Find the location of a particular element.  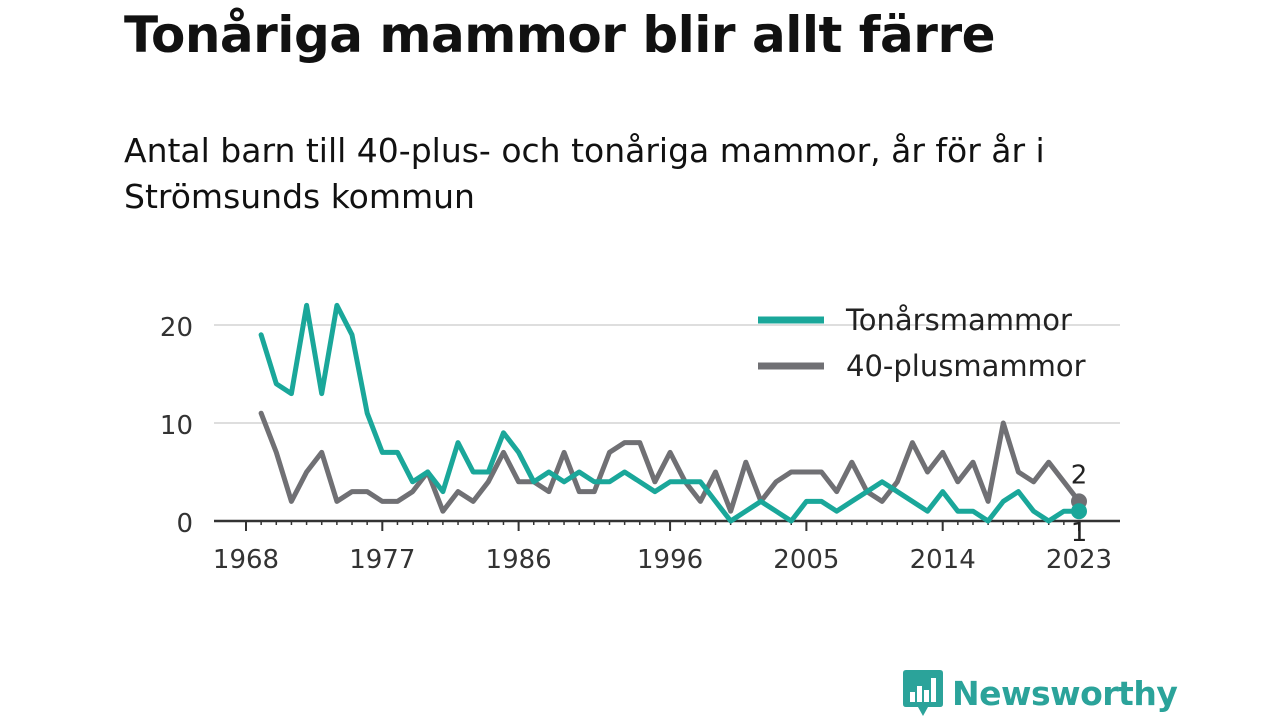

x-tick-label: 2014 is located at coordinates (943, 560).